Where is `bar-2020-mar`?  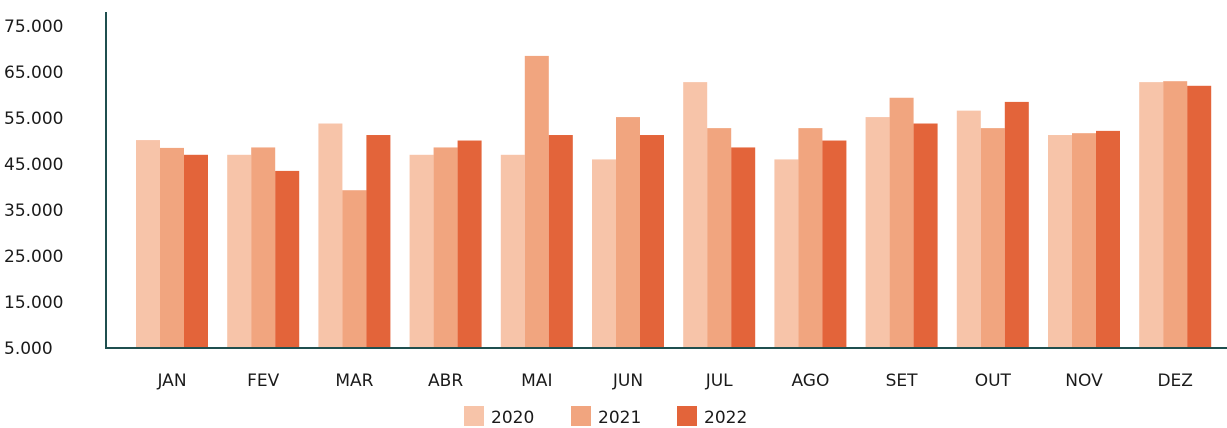
bar-2020-mar is located at coordinates (330, 236).